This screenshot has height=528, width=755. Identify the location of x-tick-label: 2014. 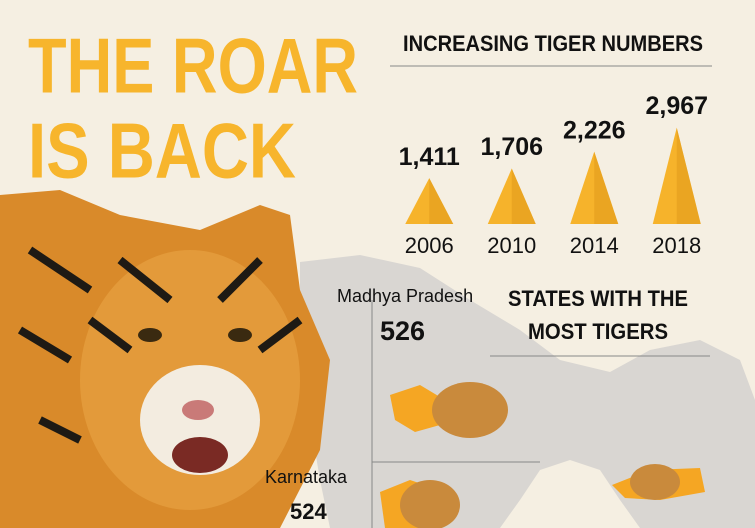
(594, 245).